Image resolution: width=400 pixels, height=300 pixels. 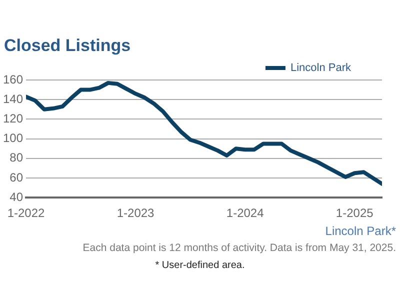 I want to click on legend-label: Lincoln Park, so click(x=321, y=68).